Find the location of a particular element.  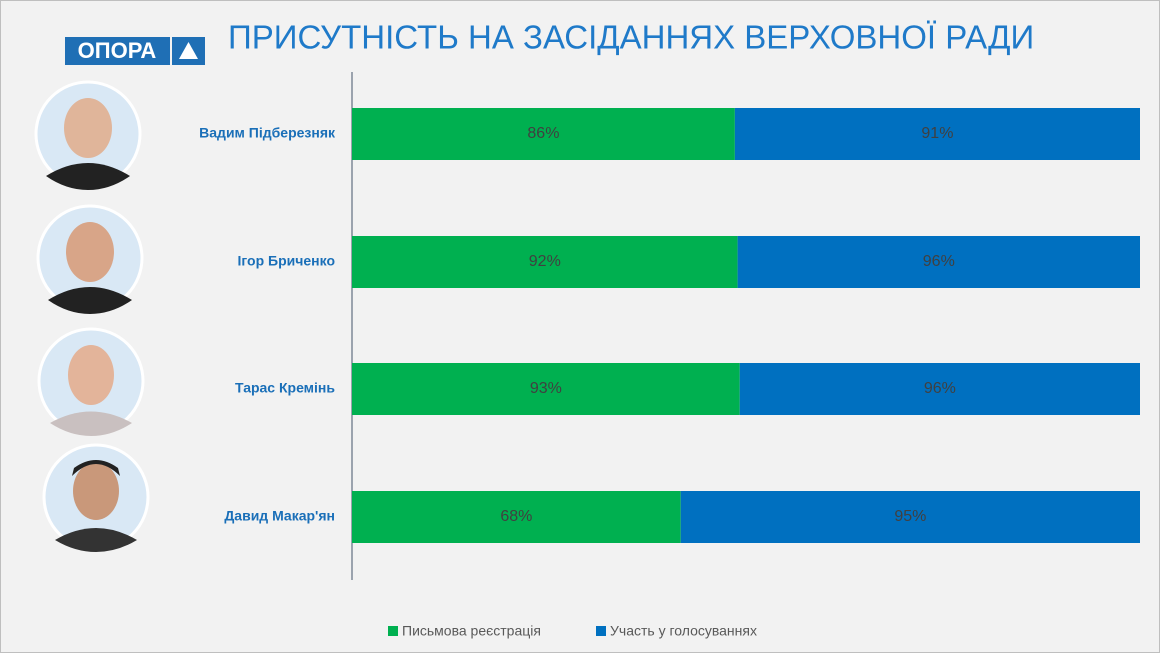

logo-triangle is located at coordinates (188, 50).